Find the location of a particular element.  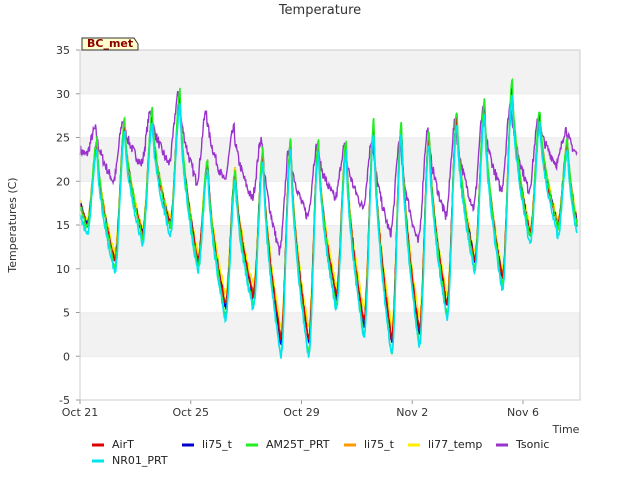

station-badge-box is located at coordinates (110, 44).